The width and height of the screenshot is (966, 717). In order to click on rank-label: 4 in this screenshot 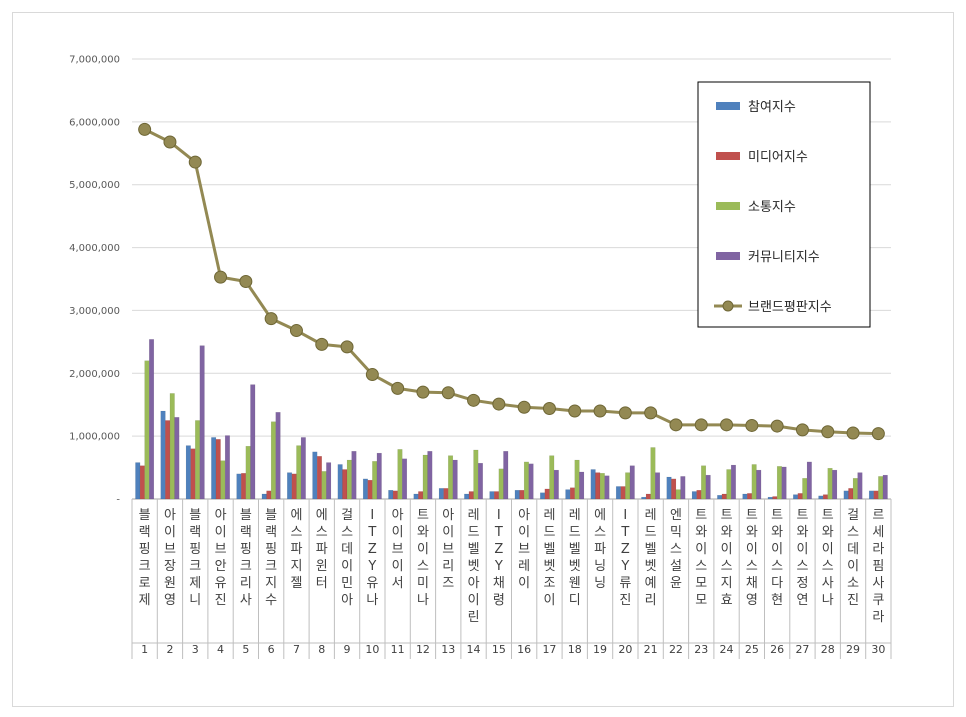, I will do `click(220, 649)`.